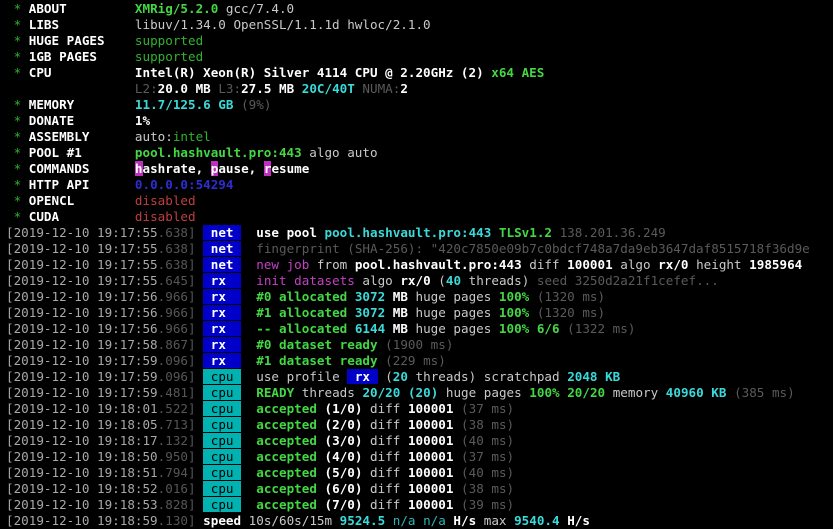  Describe the element at coordinates (101, 328) in the screenshot. I see `log-timestamp: [2019-12-10 19:17:56.966]` at that location.